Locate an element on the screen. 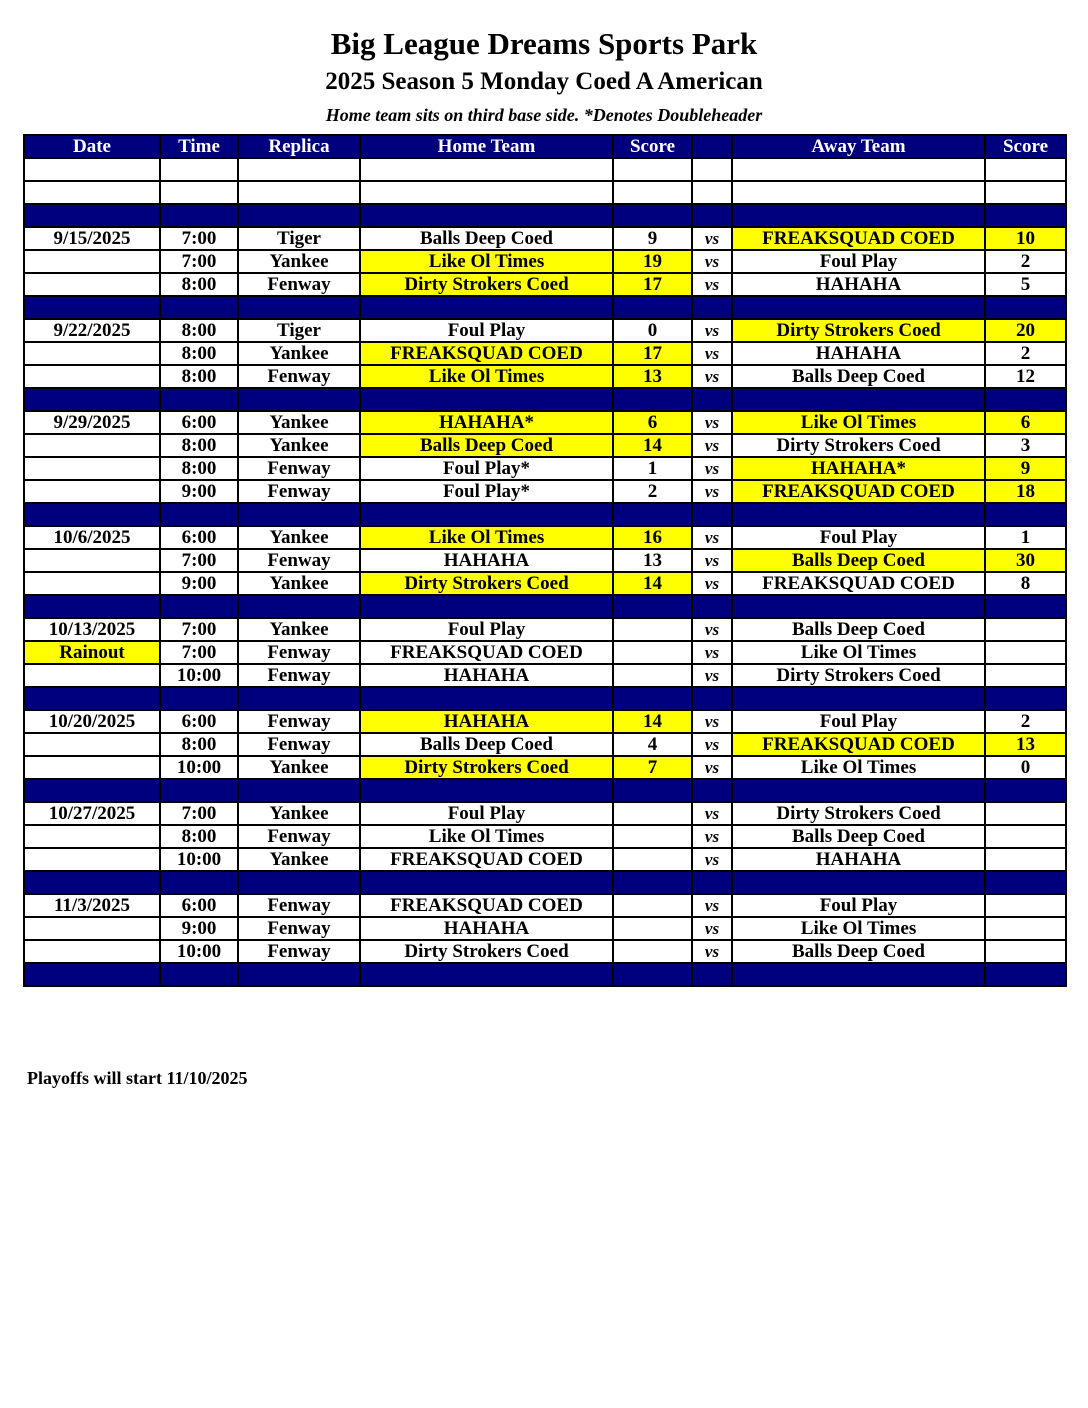 The width and height of the screenshot is (1088, 1408). away-score-cell: 5 is located at coordinates (1025, 284).